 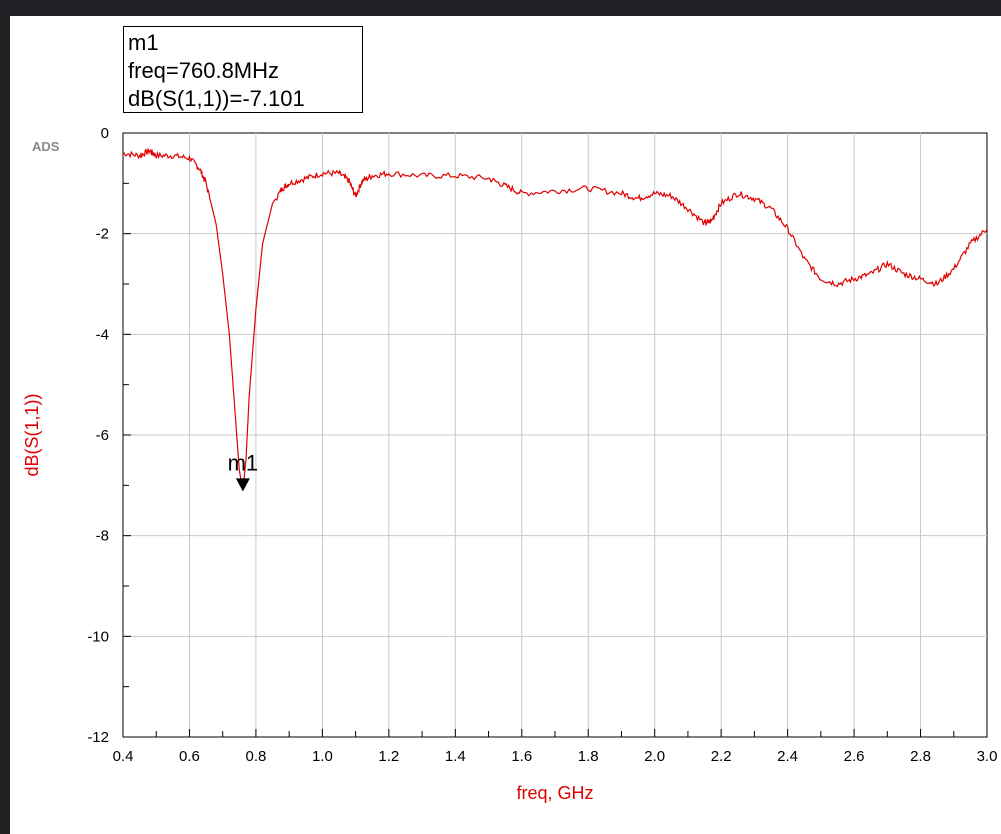 I want to click on marker-m1-triangle, so click(x=242, y=485).